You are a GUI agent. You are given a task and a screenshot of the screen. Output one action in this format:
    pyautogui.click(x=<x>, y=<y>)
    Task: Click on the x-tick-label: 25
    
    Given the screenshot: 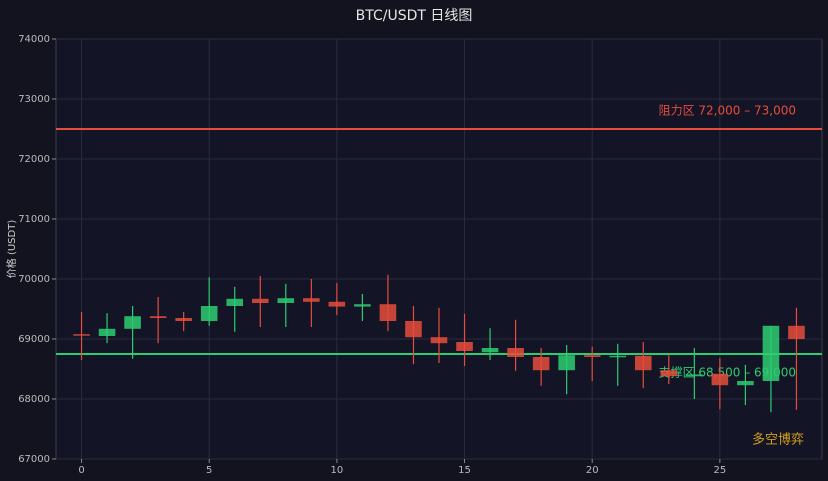 What is the action you would take?
    pyautogui.click(x=719, y=470)
    